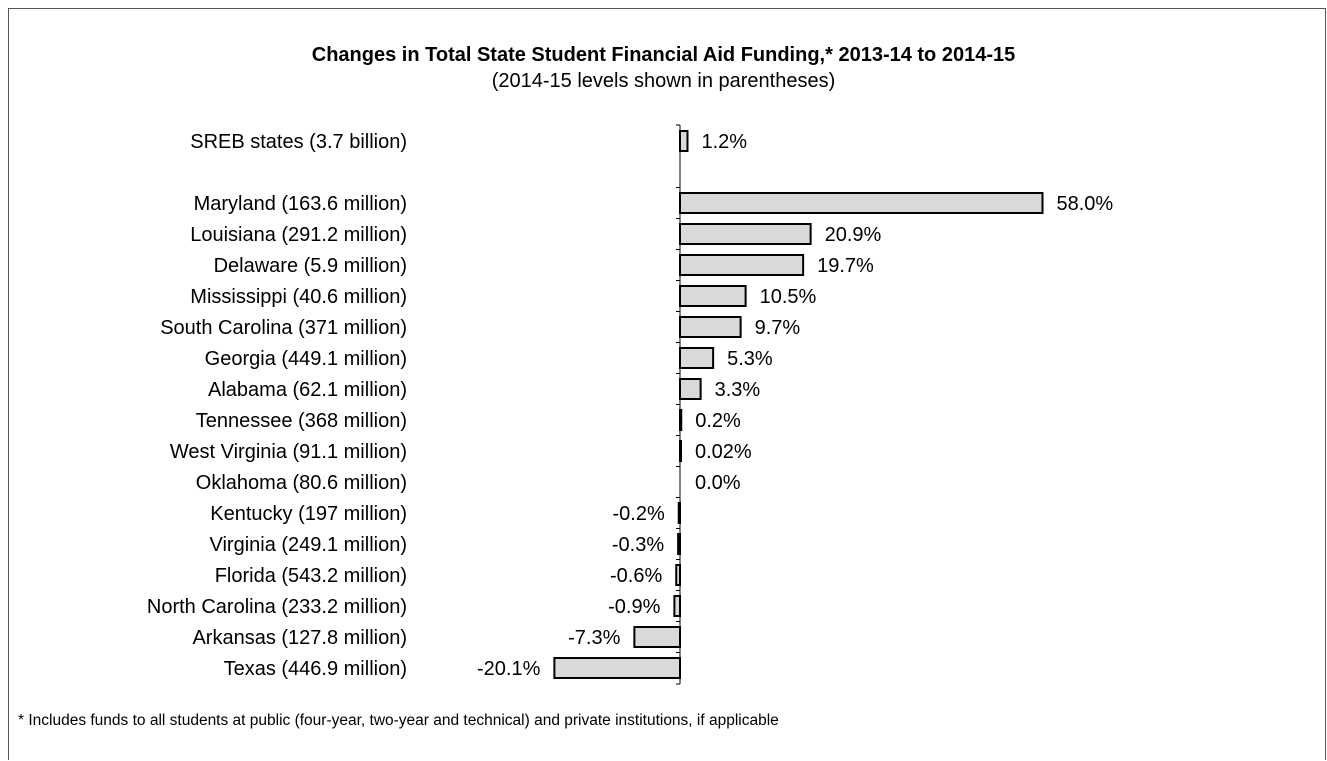 This screenshot has height=761, width=1327. Describe the element at coordinates (301, 483) in the screenshot. I see `category-label: Oklahoma (80.6 million)` at that location.